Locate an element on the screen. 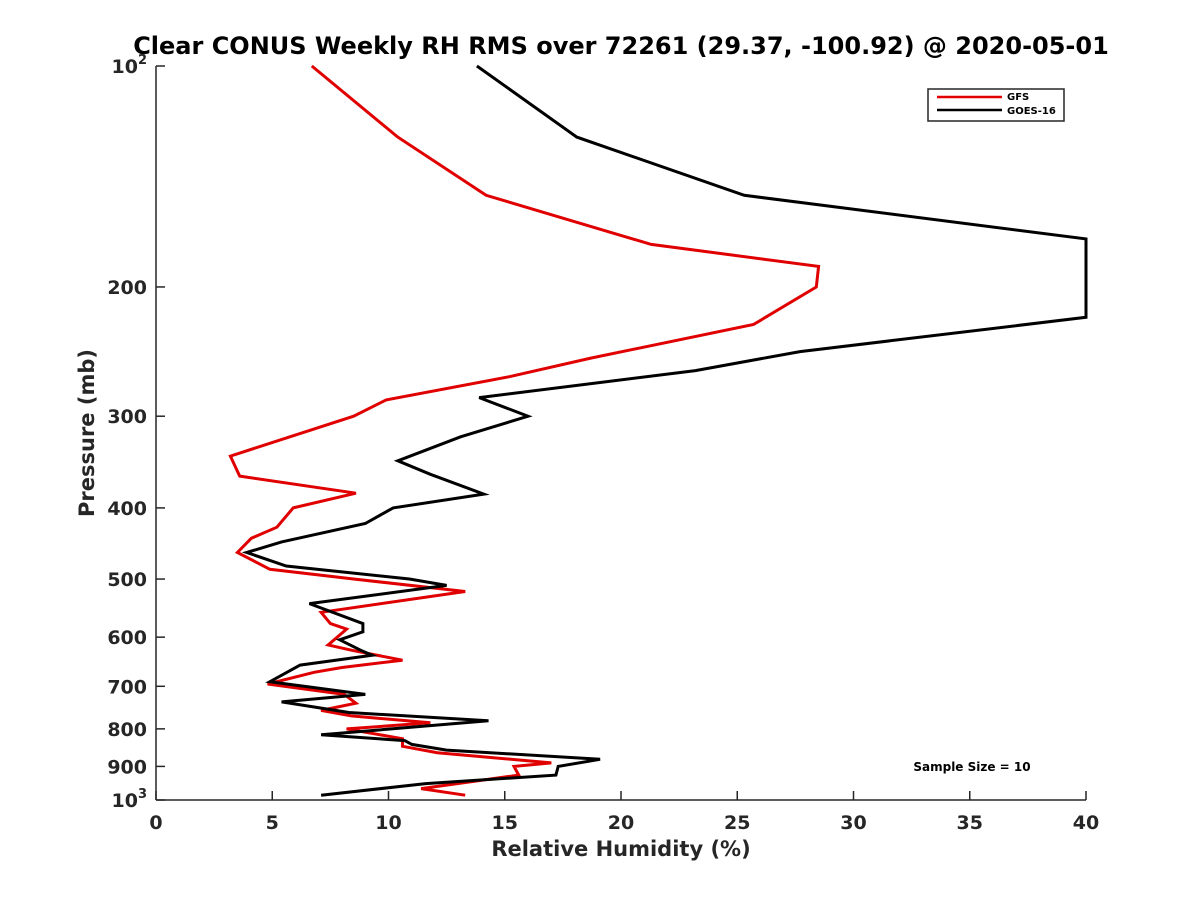 The height and width of the screenshot is (900, 1200). sample-size-annotation: Sample Size = 10 is located at coordinates (971, 767).